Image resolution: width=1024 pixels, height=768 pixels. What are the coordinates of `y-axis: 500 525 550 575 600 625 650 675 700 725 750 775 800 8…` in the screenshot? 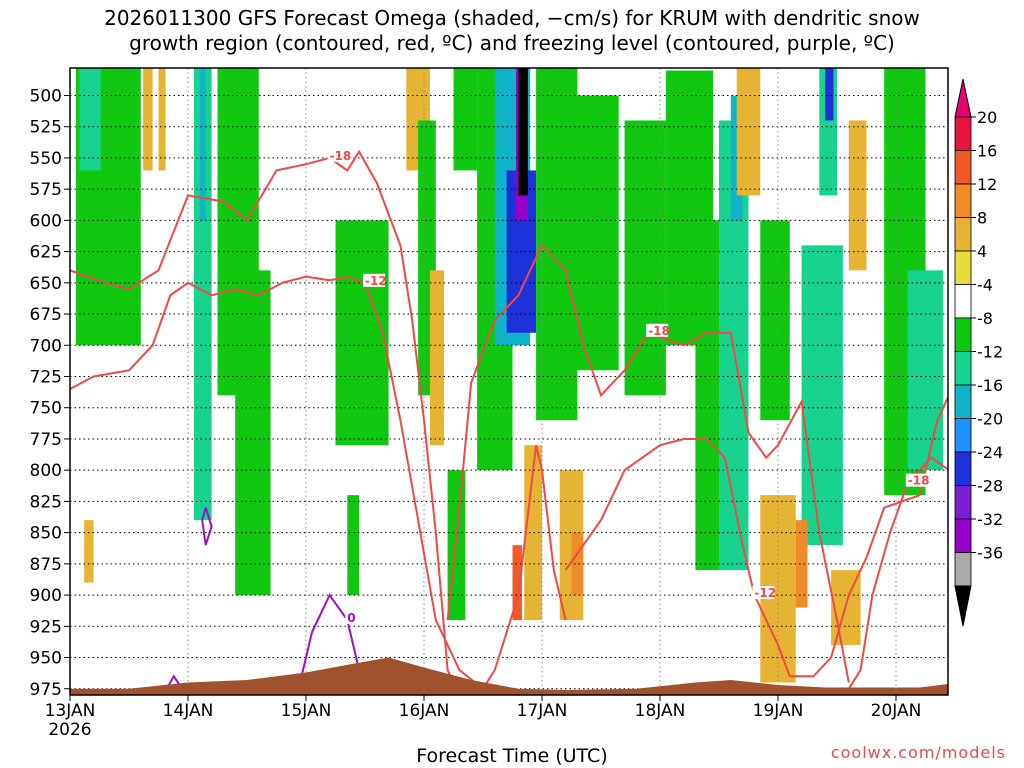 It's located at (50, 393).